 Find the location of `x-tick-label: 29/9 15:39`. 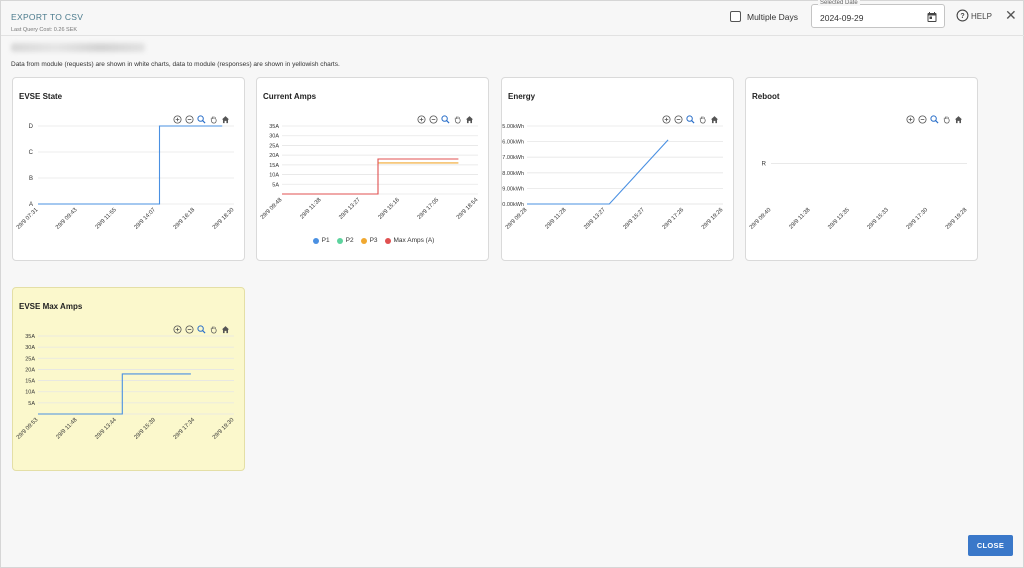

x-tick-label: 29/9 15:39 is located at coordinates (145, 429).